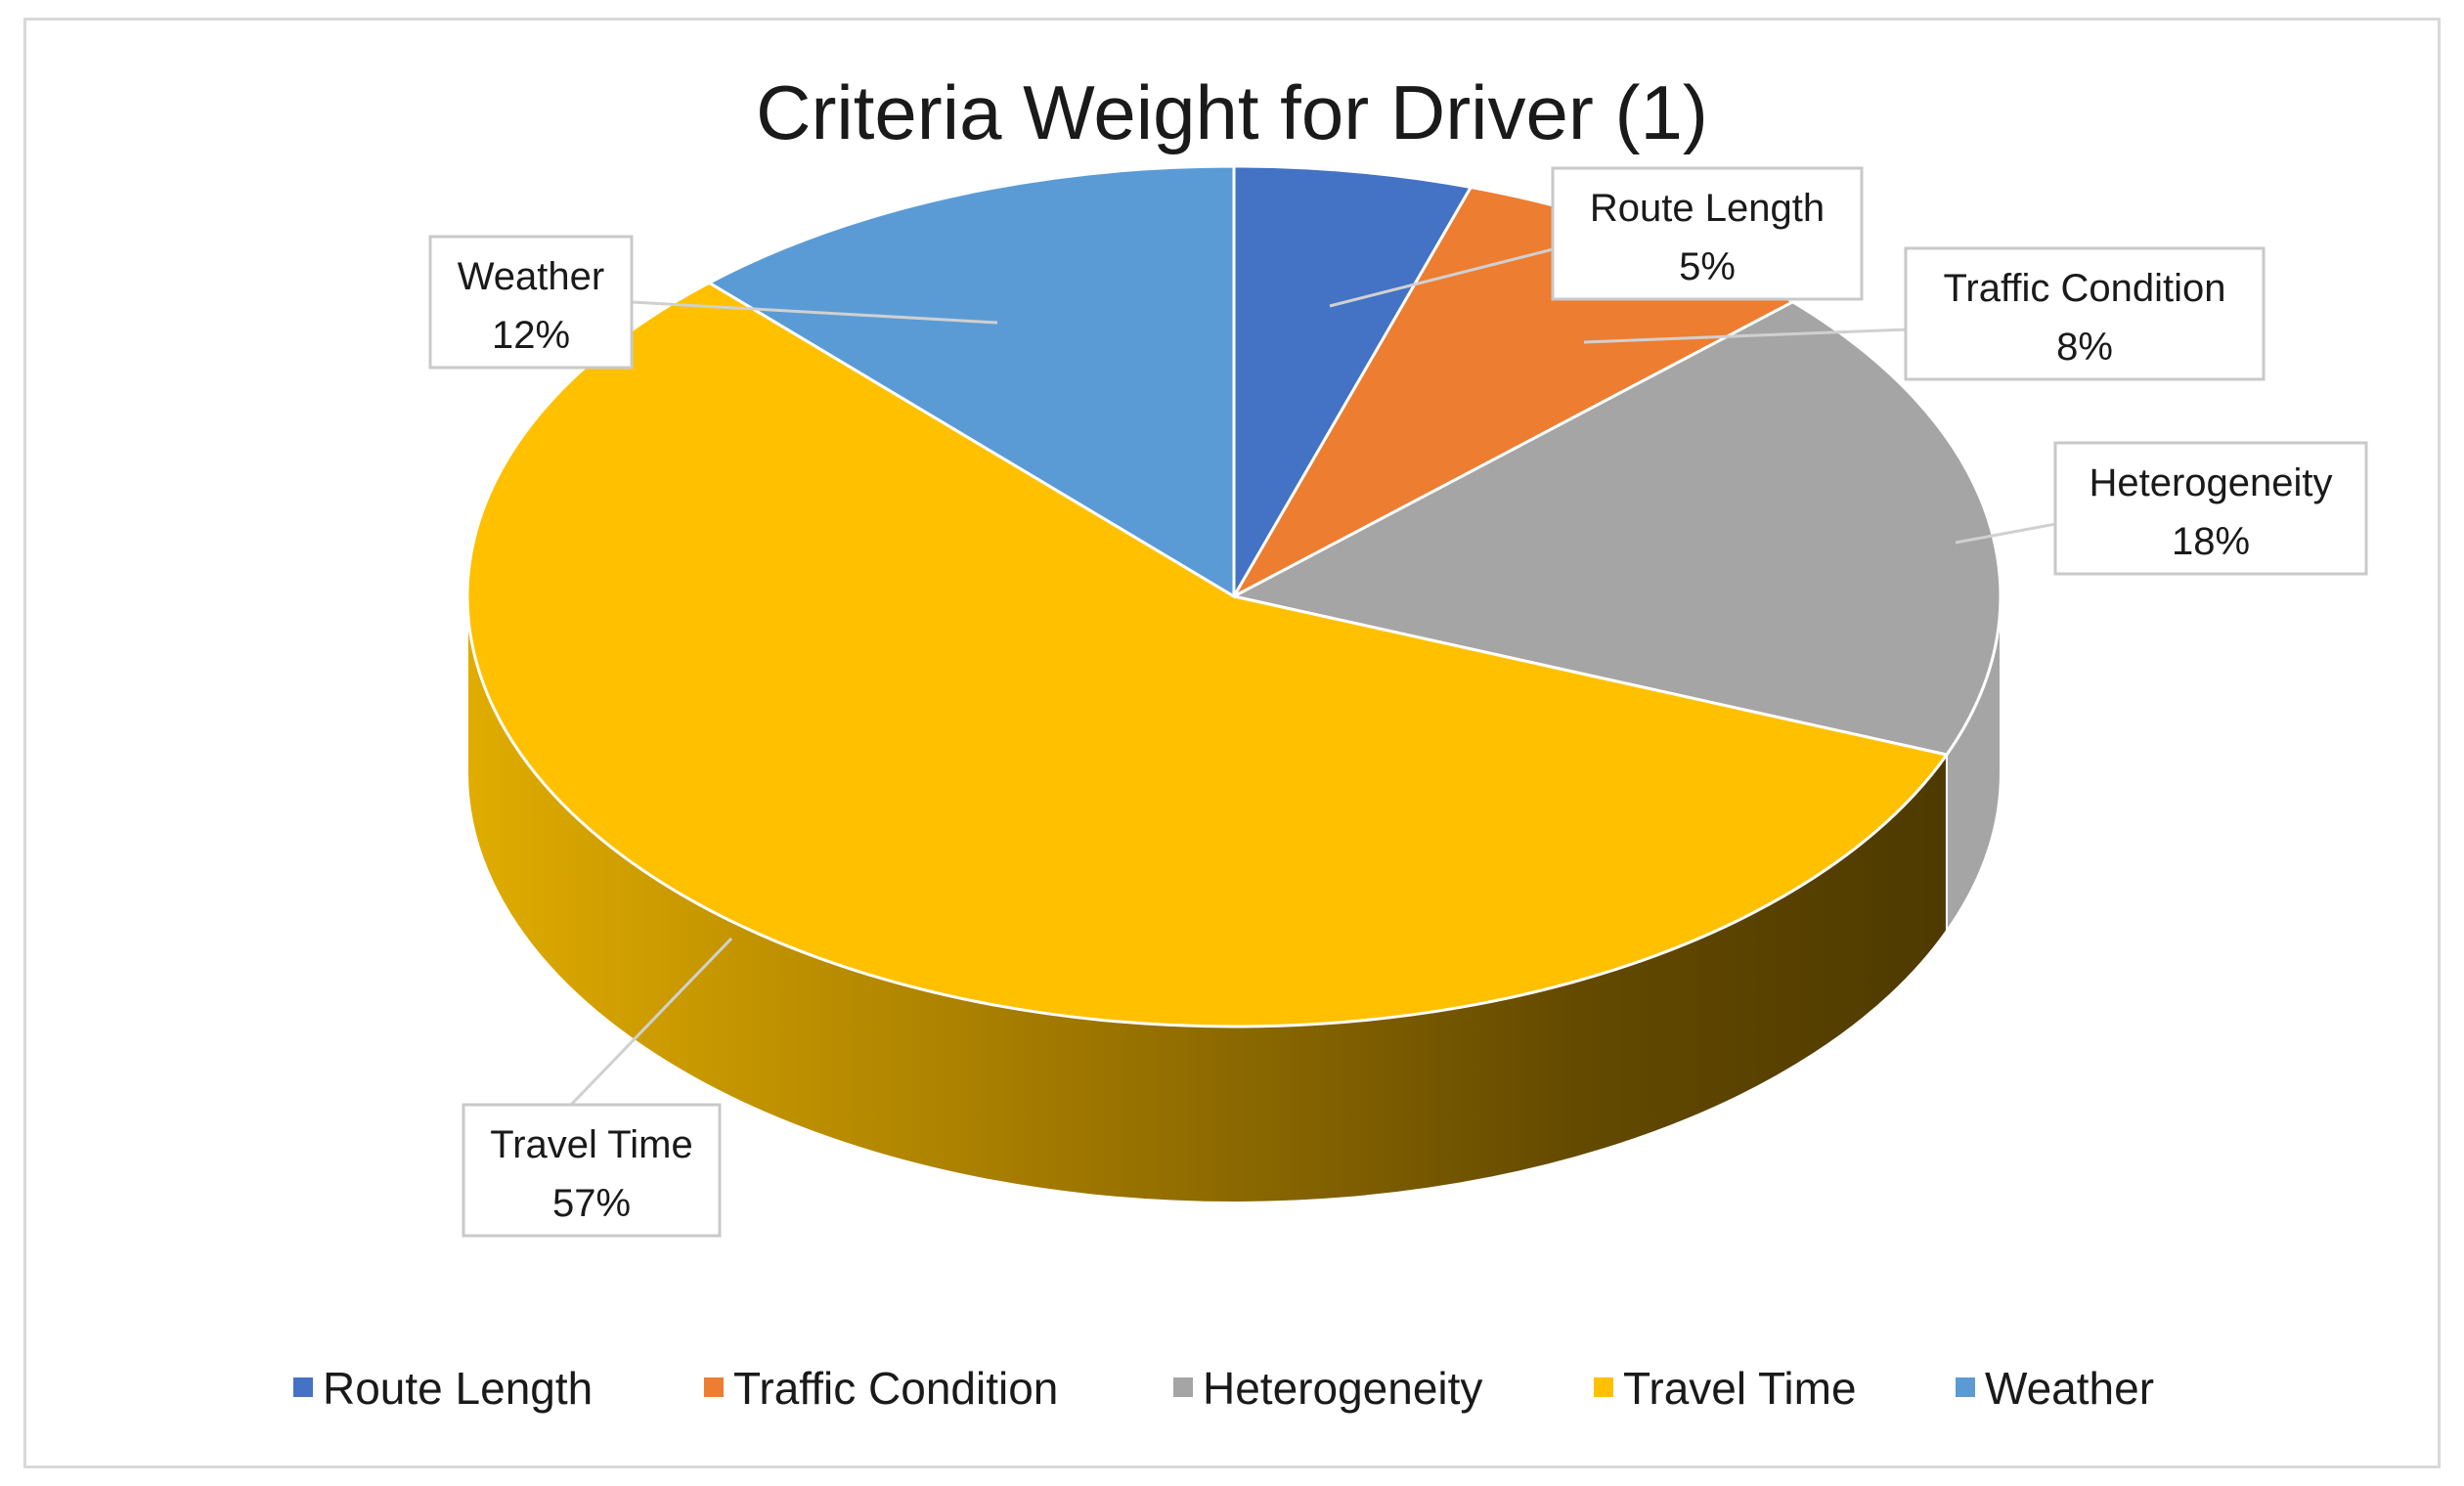 Image resolution: width=2464 pixels, height=1486 pixels. What do you see at coordinates (2084, 288) in the screenshot?
I see `data-label-name-traffic-condition: Traffic Condition` at bounding box center [2084, 288].